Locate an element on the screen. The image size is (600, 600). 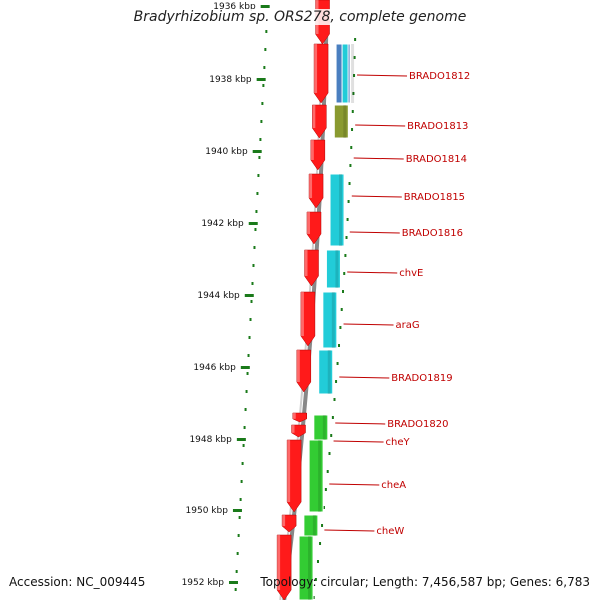
gene-label-brado1820: BRADO1820 is located at coordinates (417, 424).